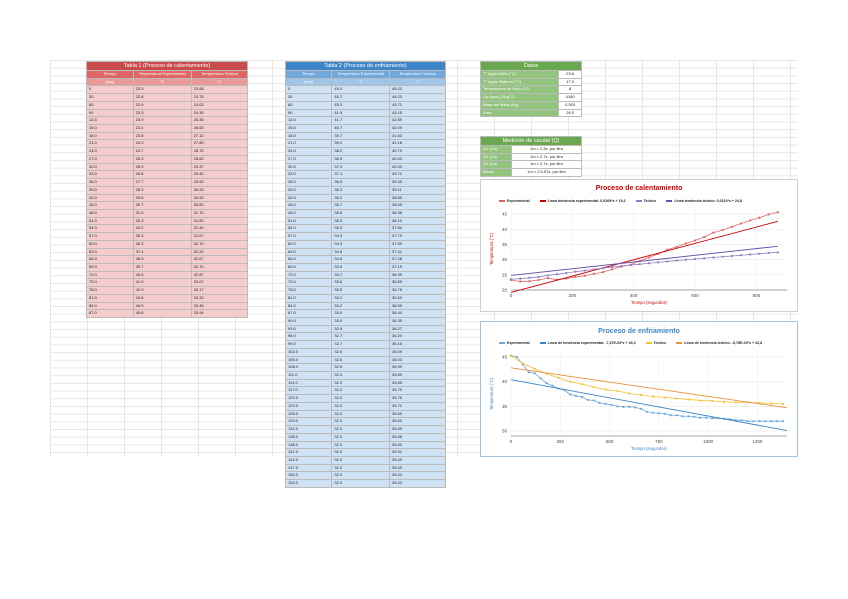 The width and height of the screenshot is (848, 599). Describe the element at coordinates (162, 167) in the screenshot. I see `table-cell: 25.9` at that location.